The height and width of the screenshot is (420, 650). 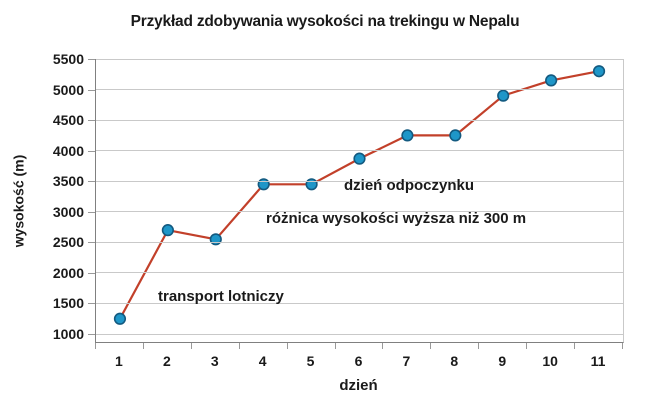 What do you see at coordinates (406, 361) in the screenshot?
I see `x-tick-label: 7` at bounding box center [406, 361].